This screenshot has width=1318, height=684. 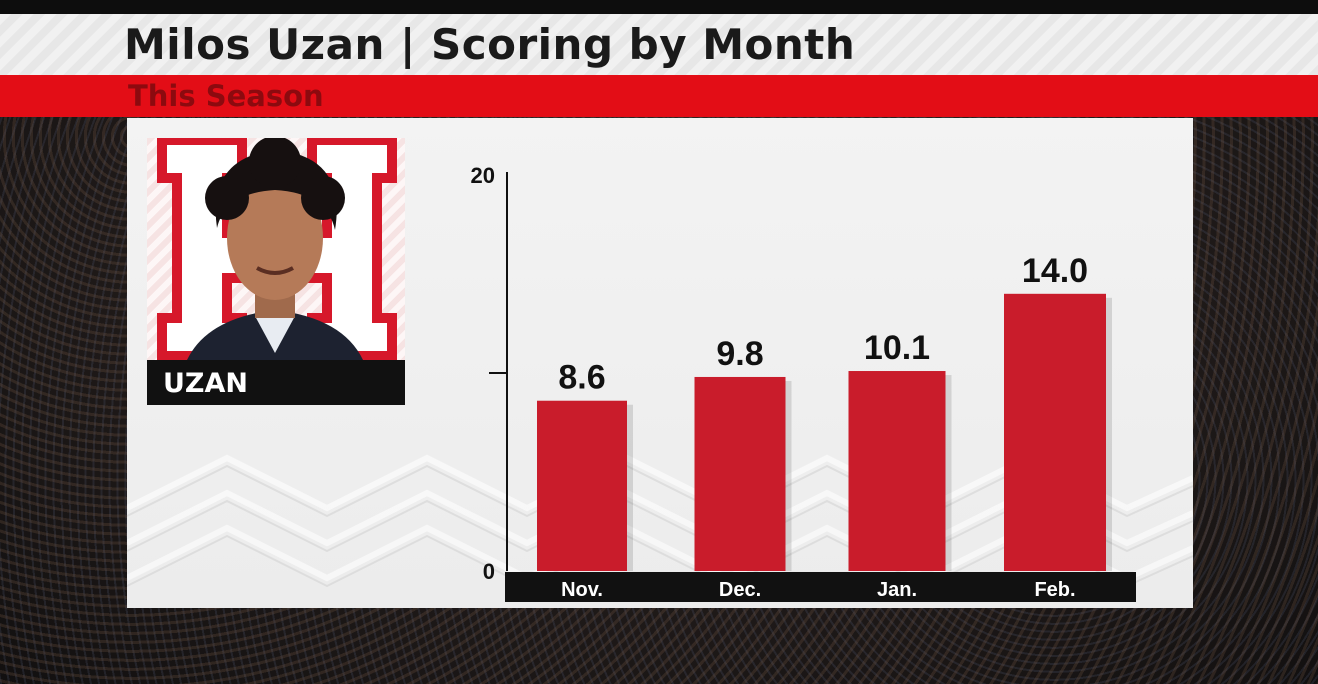 What do you see at coordinates (820, 587) in the screenshot?
I see `x-label-bar` at bounding box center [820, 587].